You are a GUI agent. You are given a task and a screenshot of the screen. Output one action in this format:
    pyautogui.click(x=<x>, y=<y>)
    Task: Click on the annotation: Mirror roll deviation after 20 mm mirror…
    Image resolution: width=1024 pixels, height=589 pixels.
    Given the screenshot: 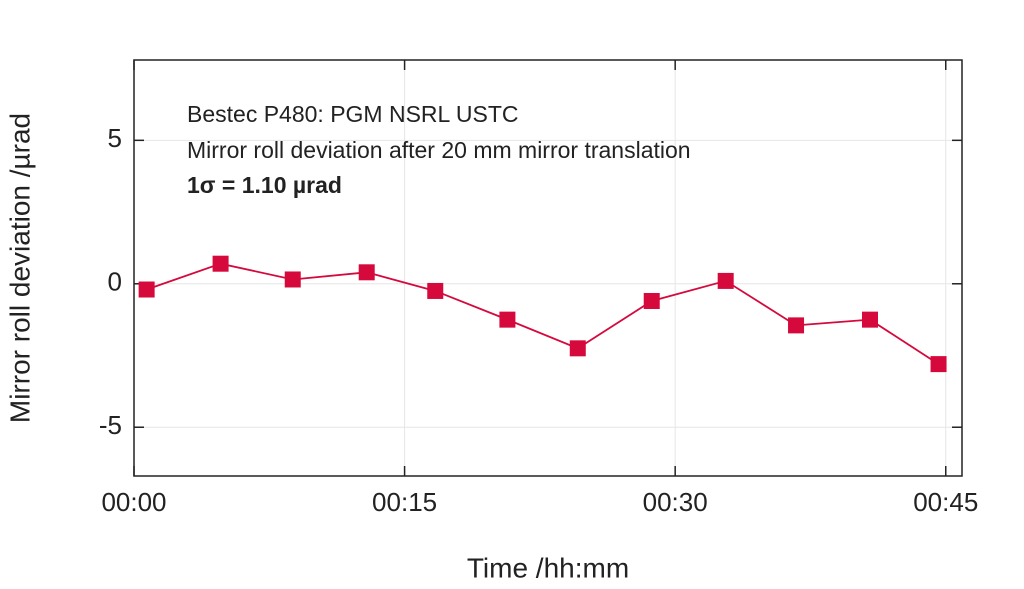 What is the action you would take?
    pyautogui.click(x=439, y=150)
    